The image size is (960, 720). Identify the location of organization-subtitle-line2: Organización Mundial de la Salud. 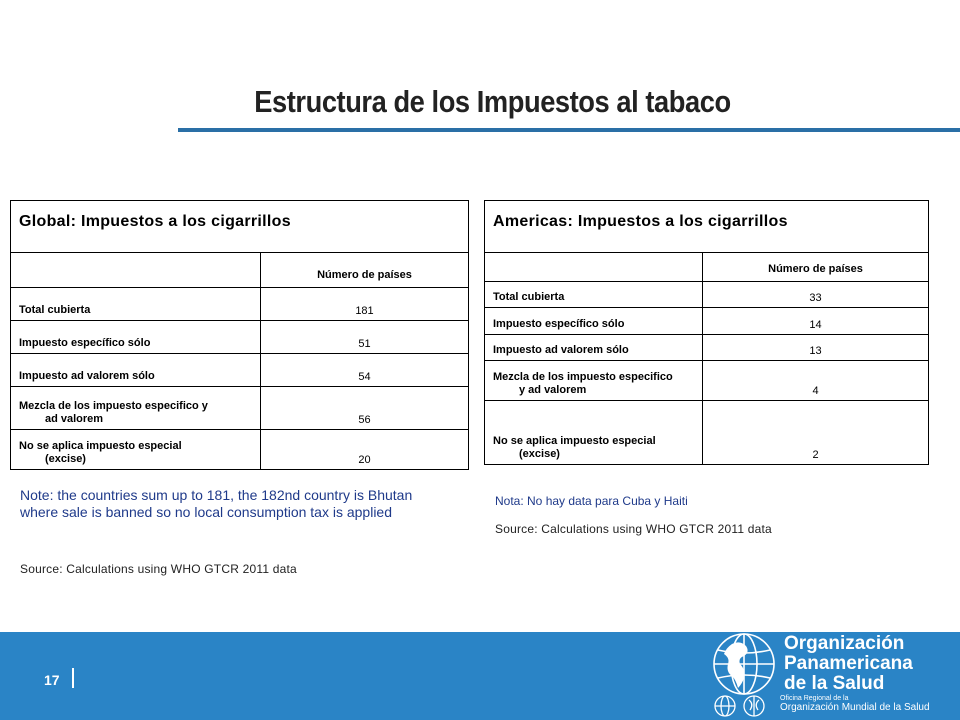
(855, 707).